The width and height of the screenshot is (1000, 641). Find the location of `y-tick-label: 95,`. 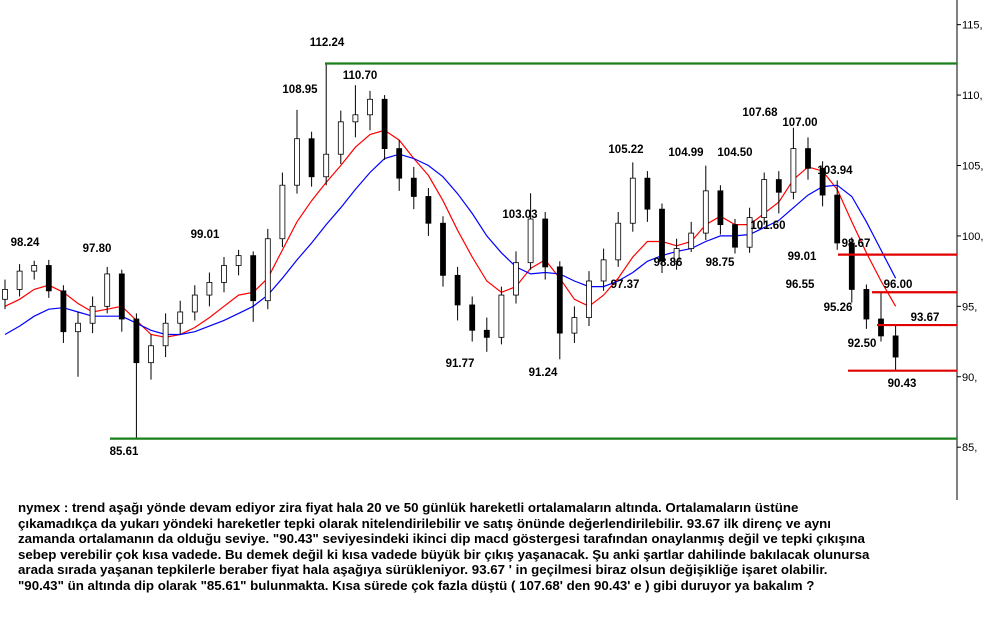

y-tick-label: 95, is located at coordinates (969, 307).